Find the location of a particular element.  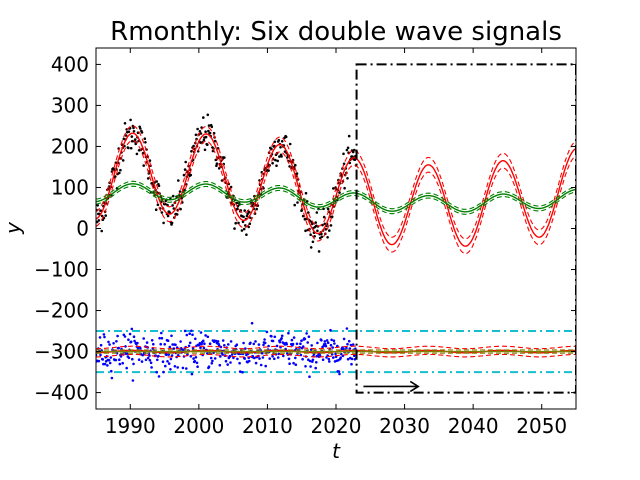

lower-trend-olive is located at coordinates (336, 351).